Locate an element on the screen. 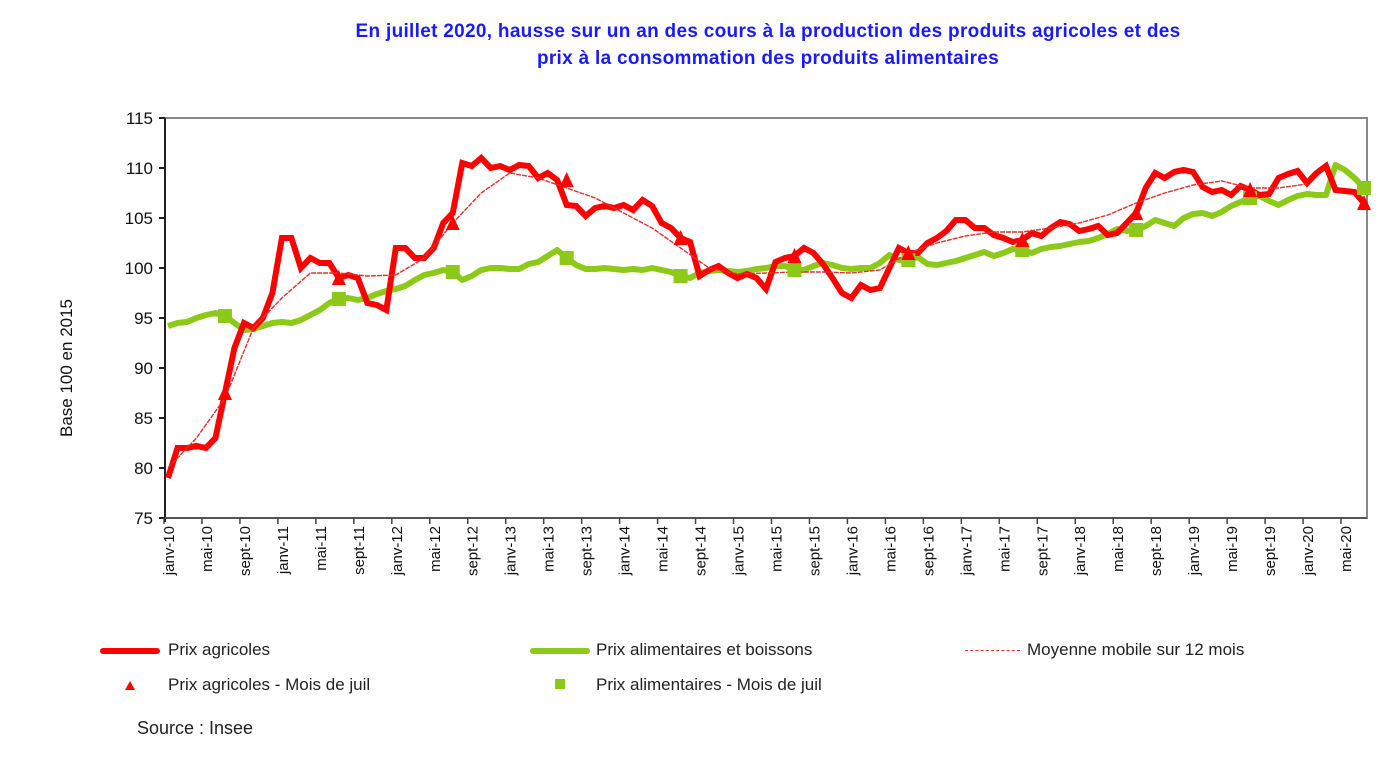 This screenshot has width=1400, height=759. x-tick-label: mai-10 is located at coordinates (207, 549).